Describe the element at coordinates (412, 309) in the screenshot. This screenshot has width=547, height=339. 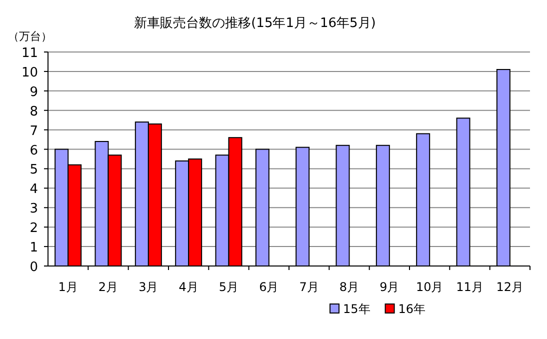
I see `legend-label: 16年` at that location.